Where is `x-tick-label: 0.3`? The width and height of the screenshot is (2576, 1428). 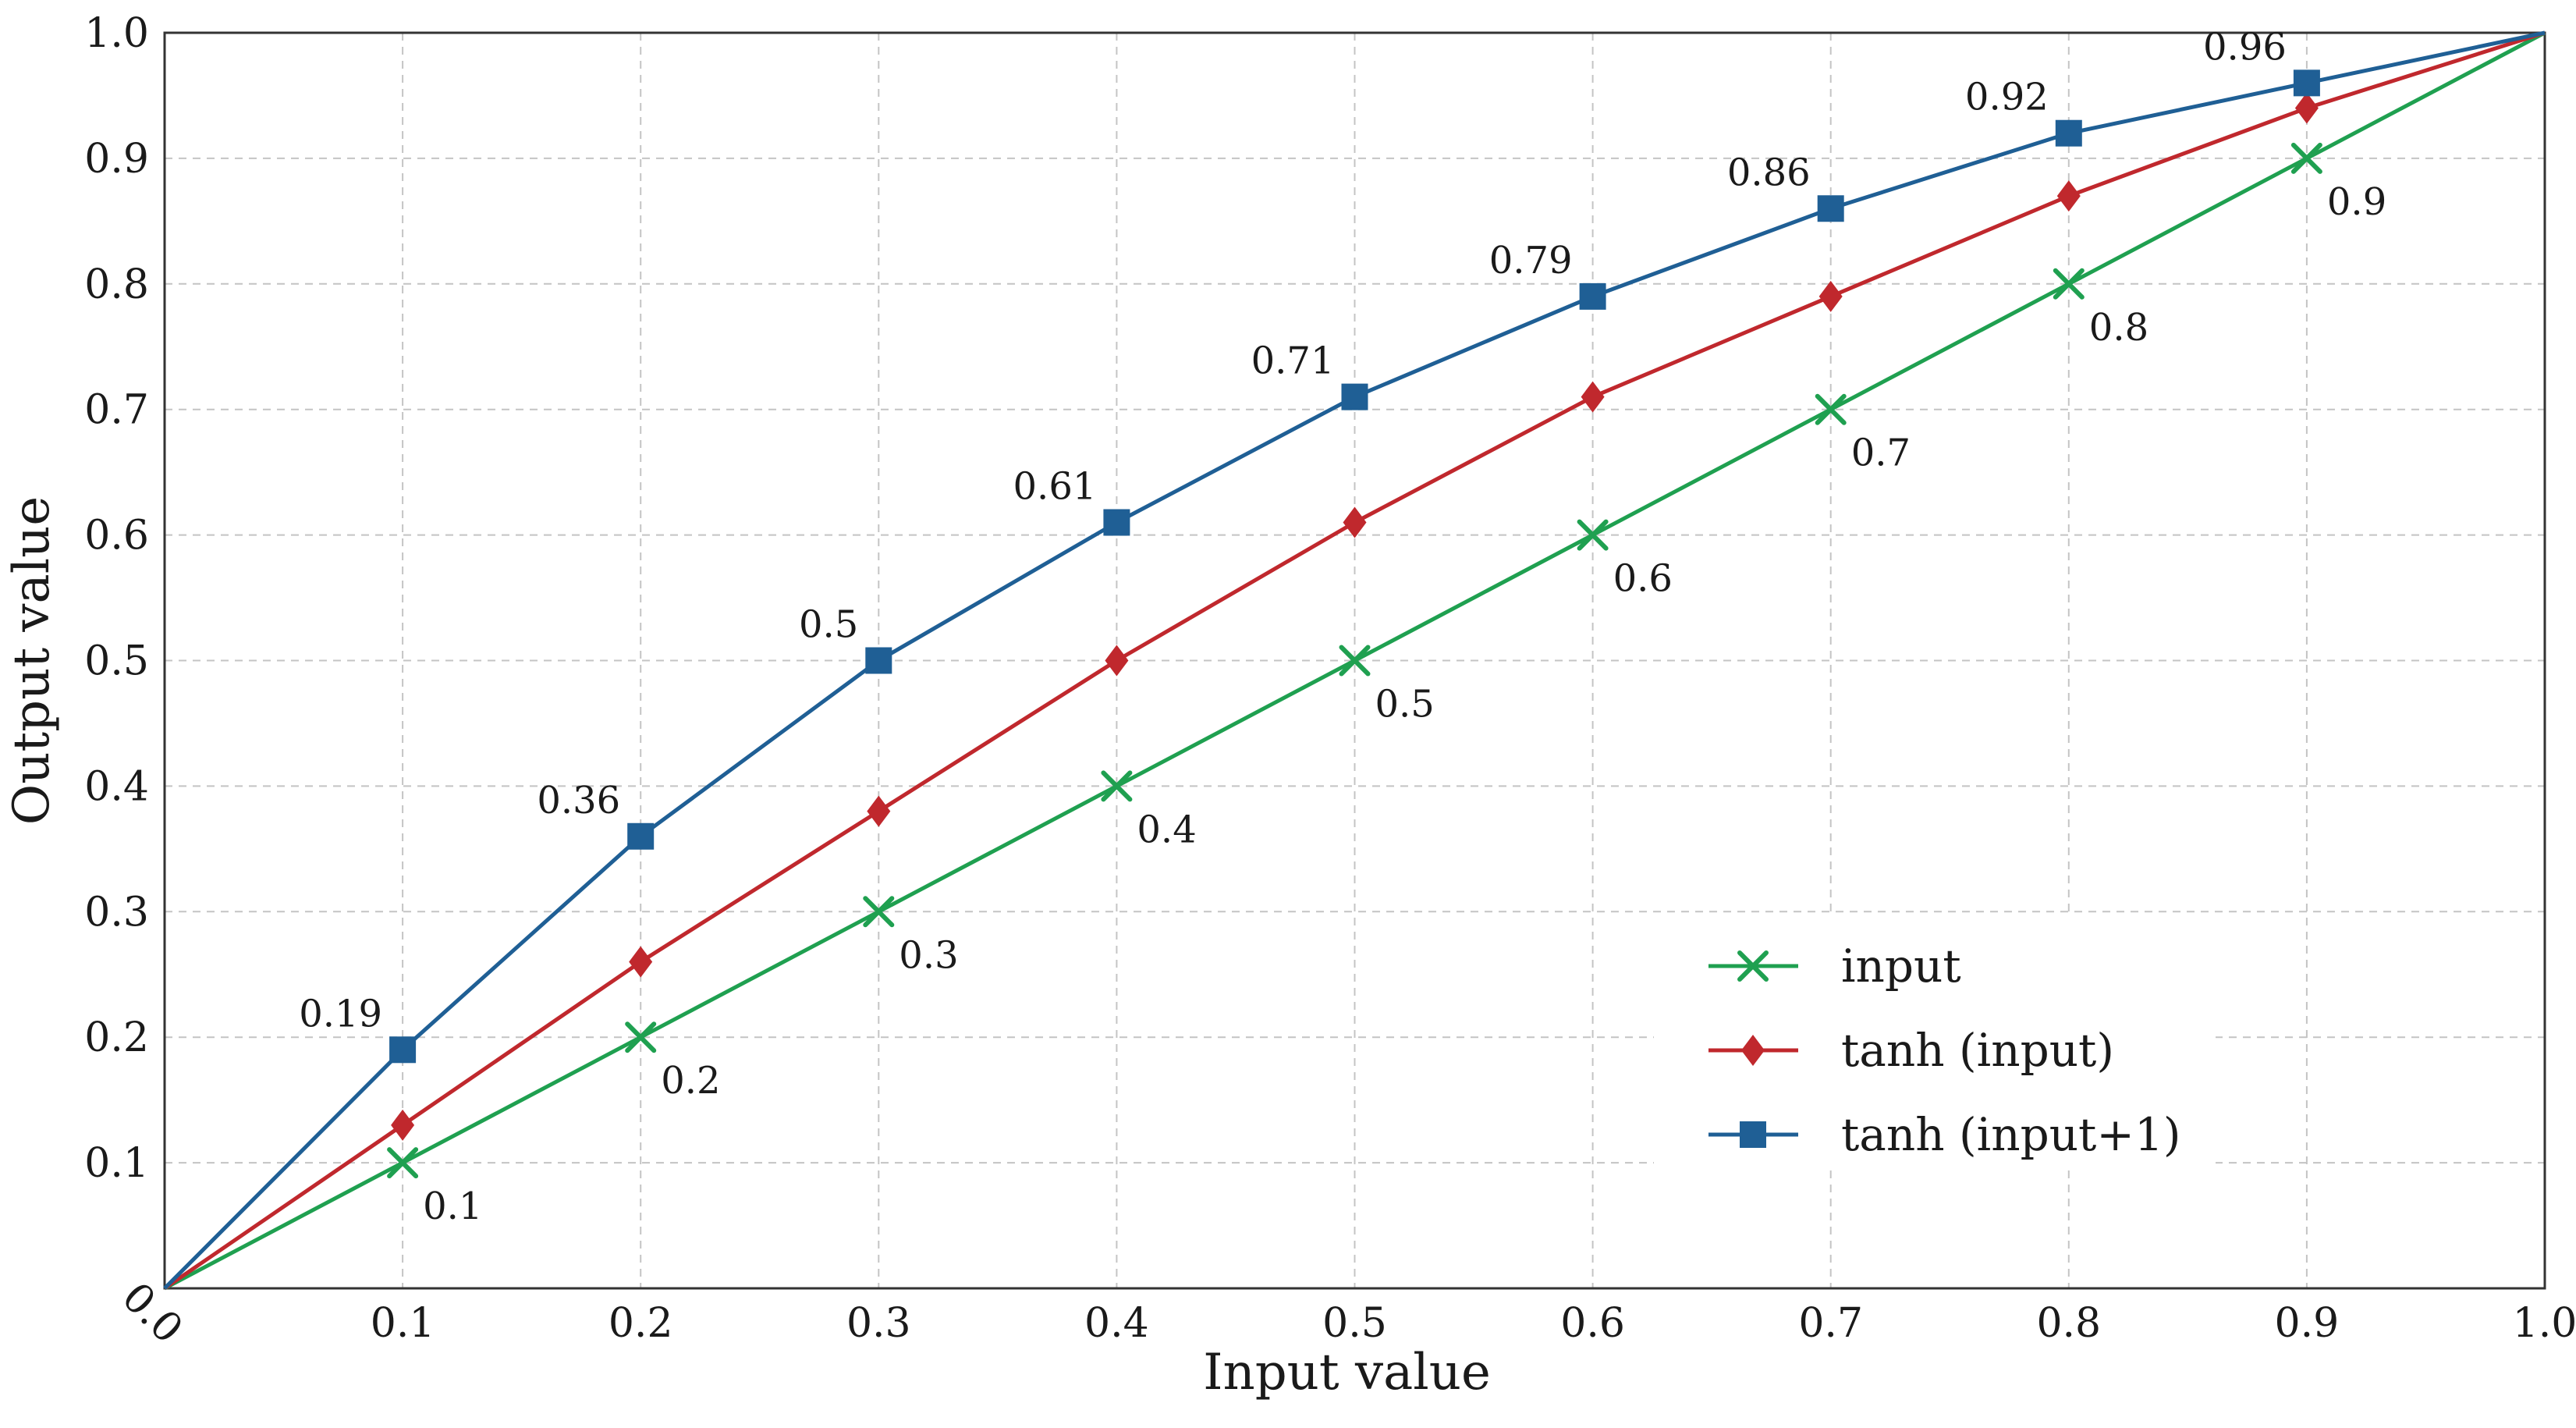
x-tick-label: 0.3 is located at coordinates (878, 1323).